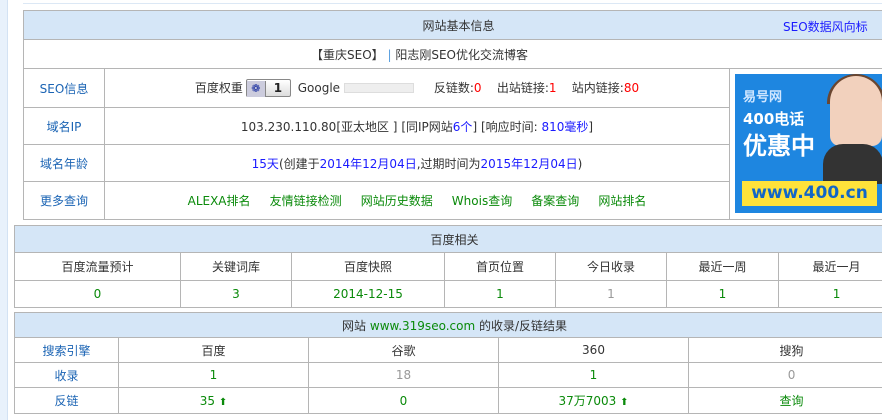  I want to click on col-header: 搜狗, so click(784, 350).